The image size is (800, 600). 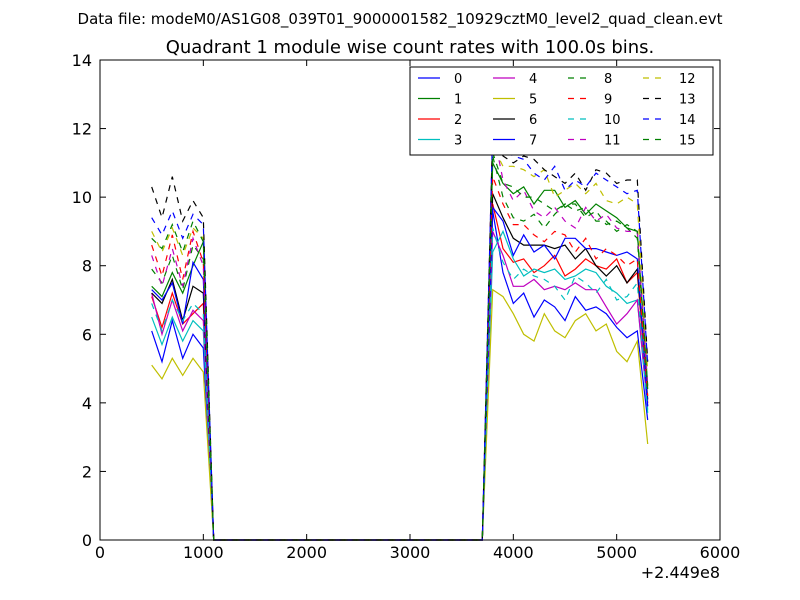 I want to click on x-tick-label: 0, so click(x=100, y=552).